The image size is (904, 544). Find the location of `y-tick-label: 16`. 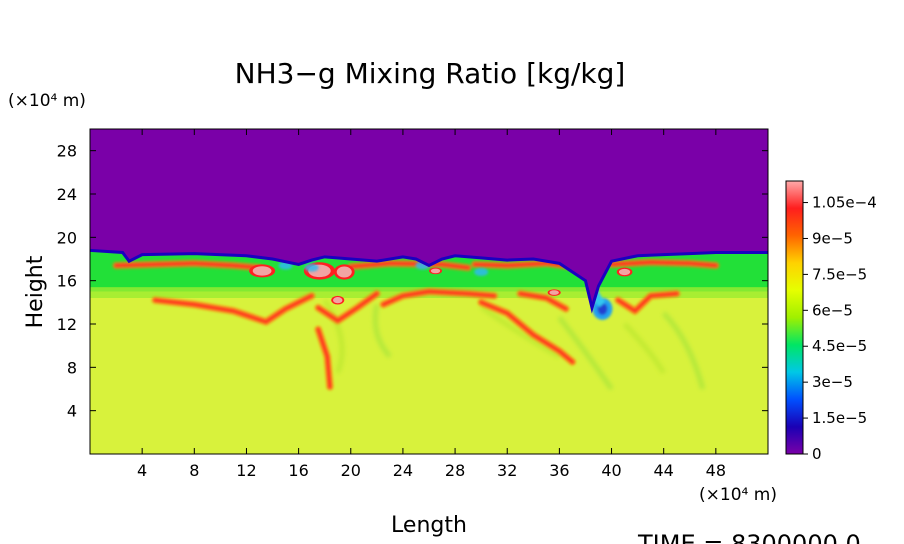

y-tick-label: 16 is located at coordinates (67, 281).